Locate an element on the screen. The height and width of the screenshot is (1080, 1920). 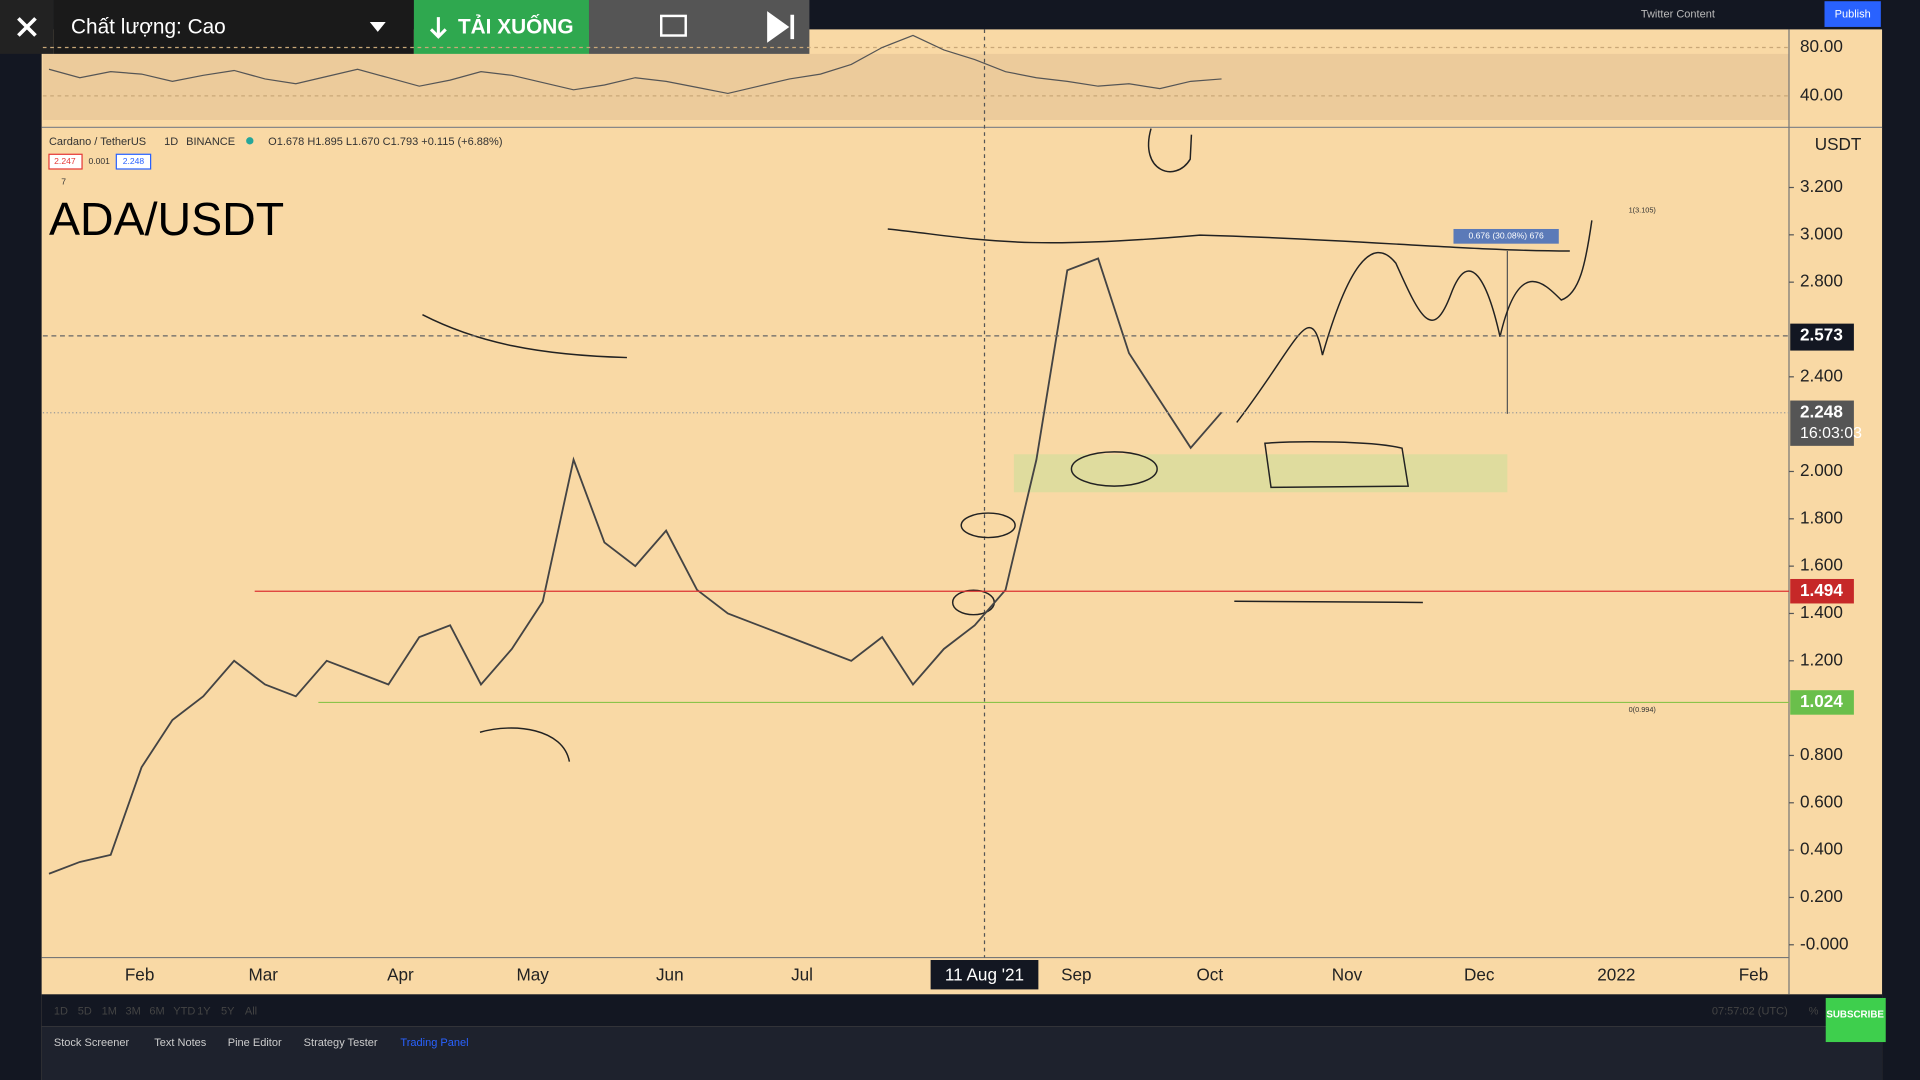
support-zone is located at coordinates (1260, 473).